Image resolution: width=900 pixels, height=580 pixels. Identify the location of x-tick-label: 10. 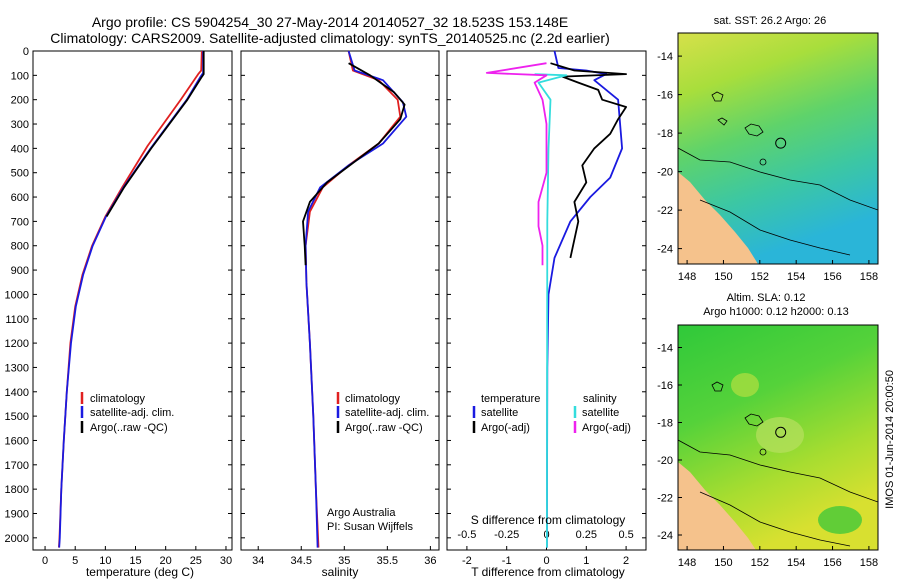
(105, 561).